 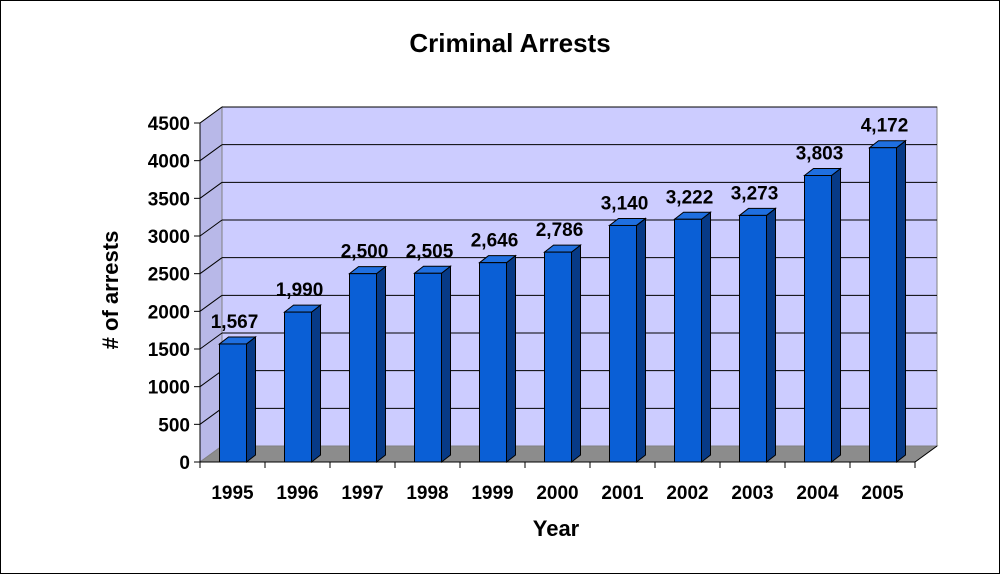 What do you see at coordinates (430, 251) in the screenshot?
I see `data-label: 2,505` at bounding box center [430, 251].